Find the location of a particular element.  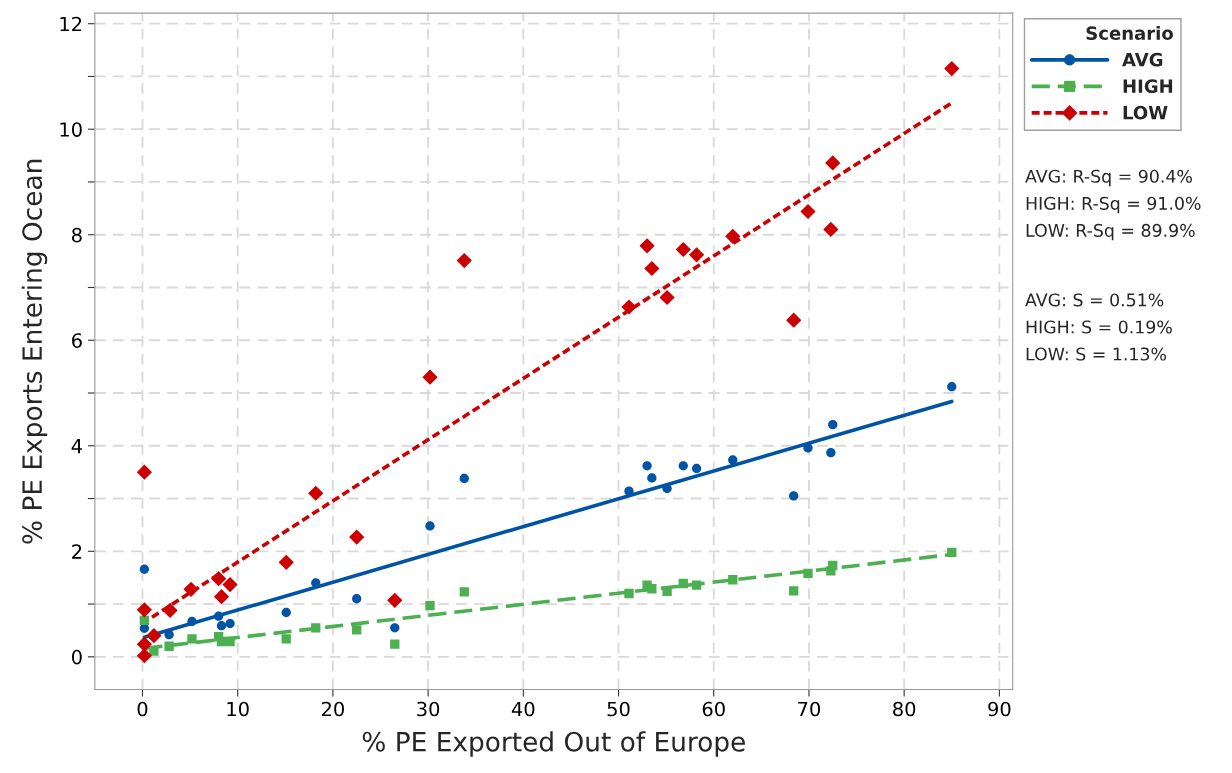

x-tick-label: 90 is located at coordinates (999, 709).